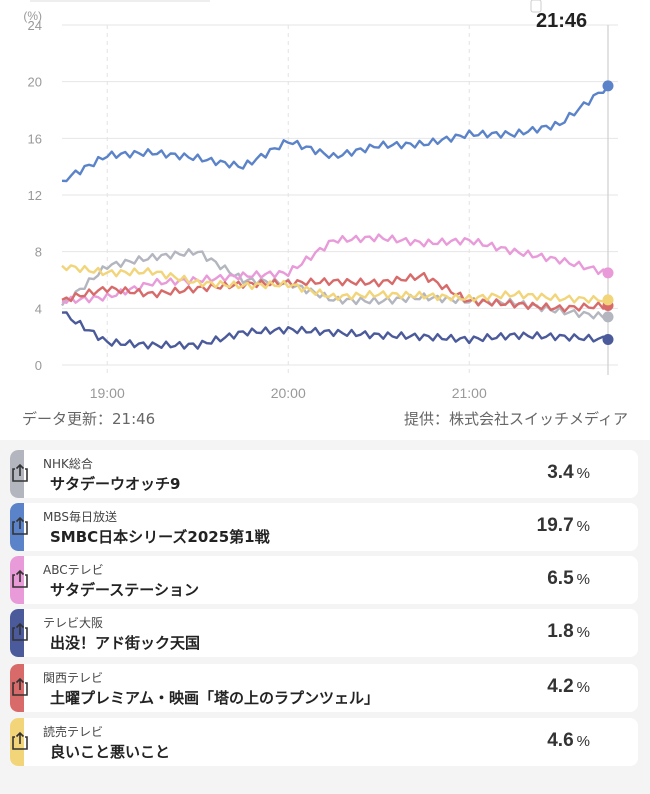 The height and width of the screenshot is (794, 650). I want to click on program-title: 良いこと悪いこと, so click(110, 752).